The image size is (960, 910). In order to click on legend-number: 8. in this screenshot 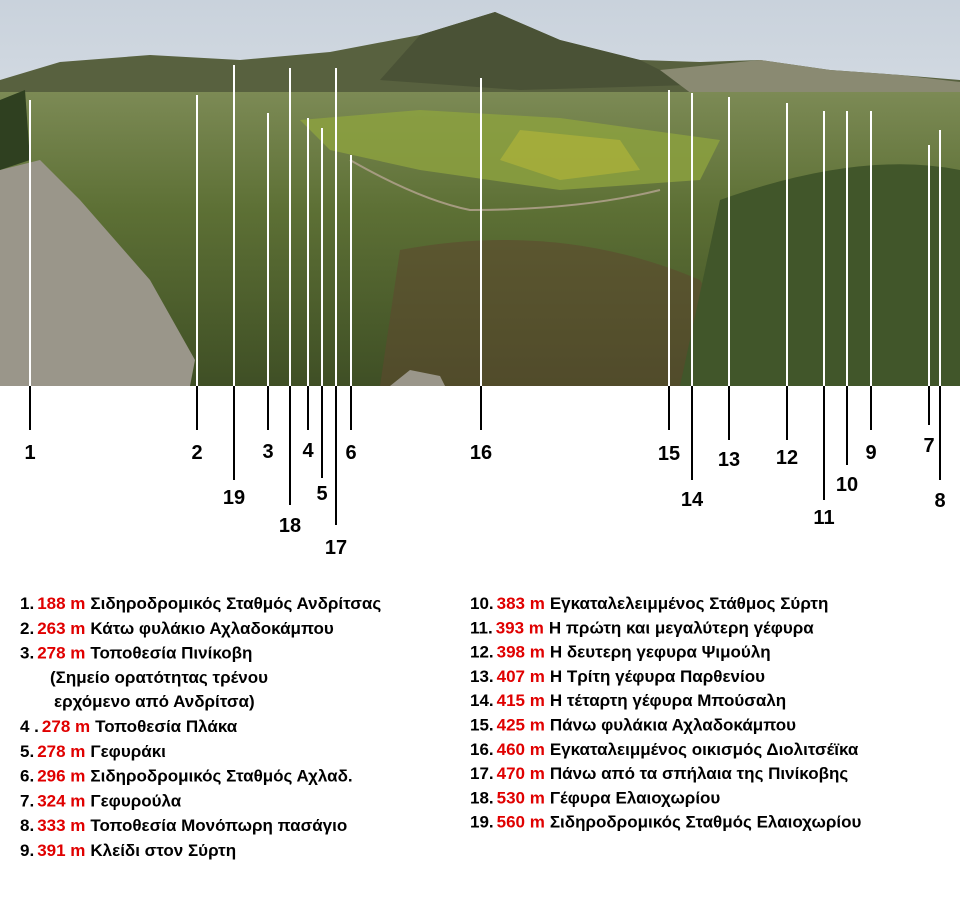, I will do `click(27, 825)`.